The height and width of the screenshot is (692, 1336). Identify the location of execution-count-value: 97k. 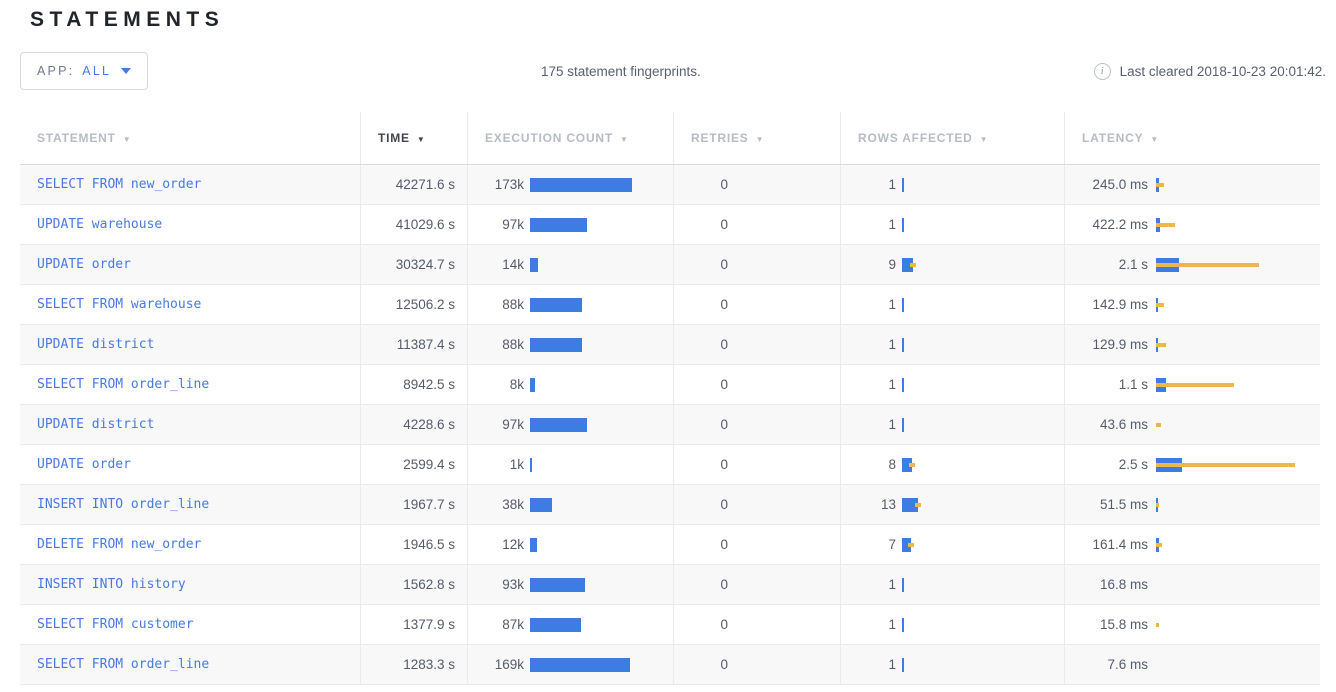
(513, 424).